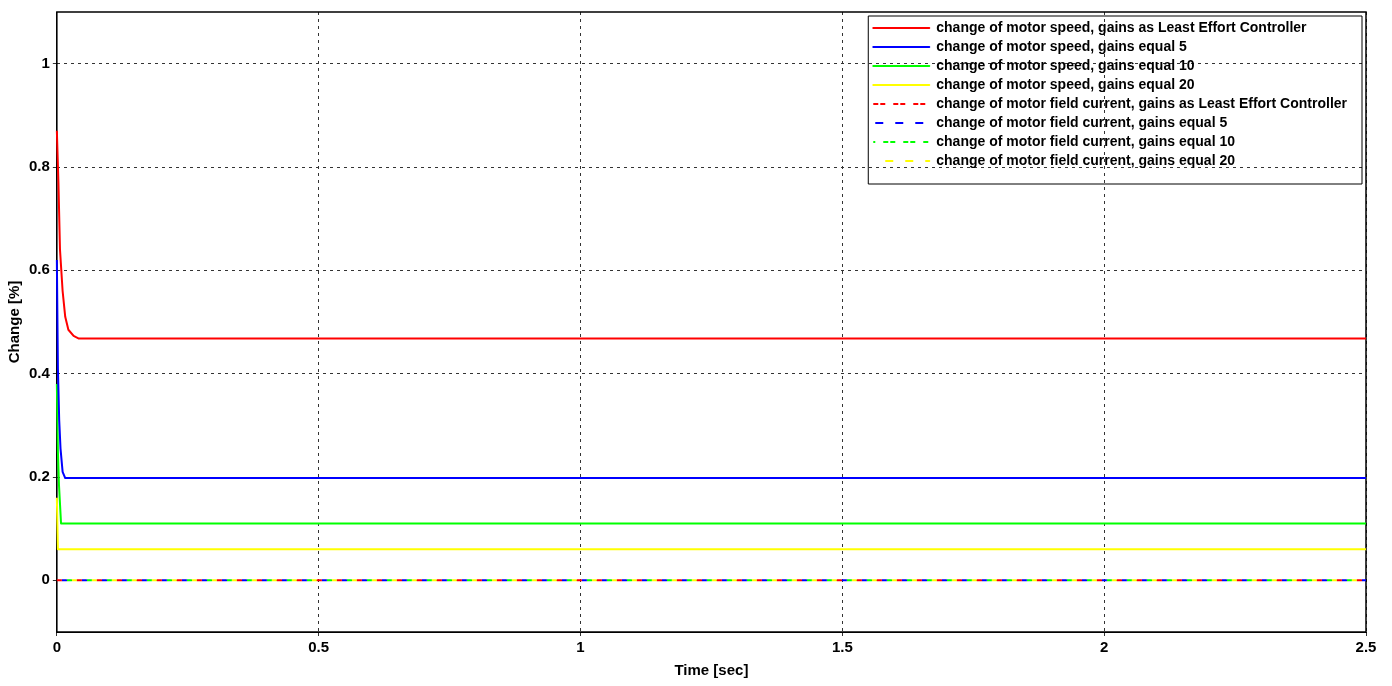 This screenshot has height=686, width=1392. I want to click on y-tick-label: 0.2, so click(39, 476).